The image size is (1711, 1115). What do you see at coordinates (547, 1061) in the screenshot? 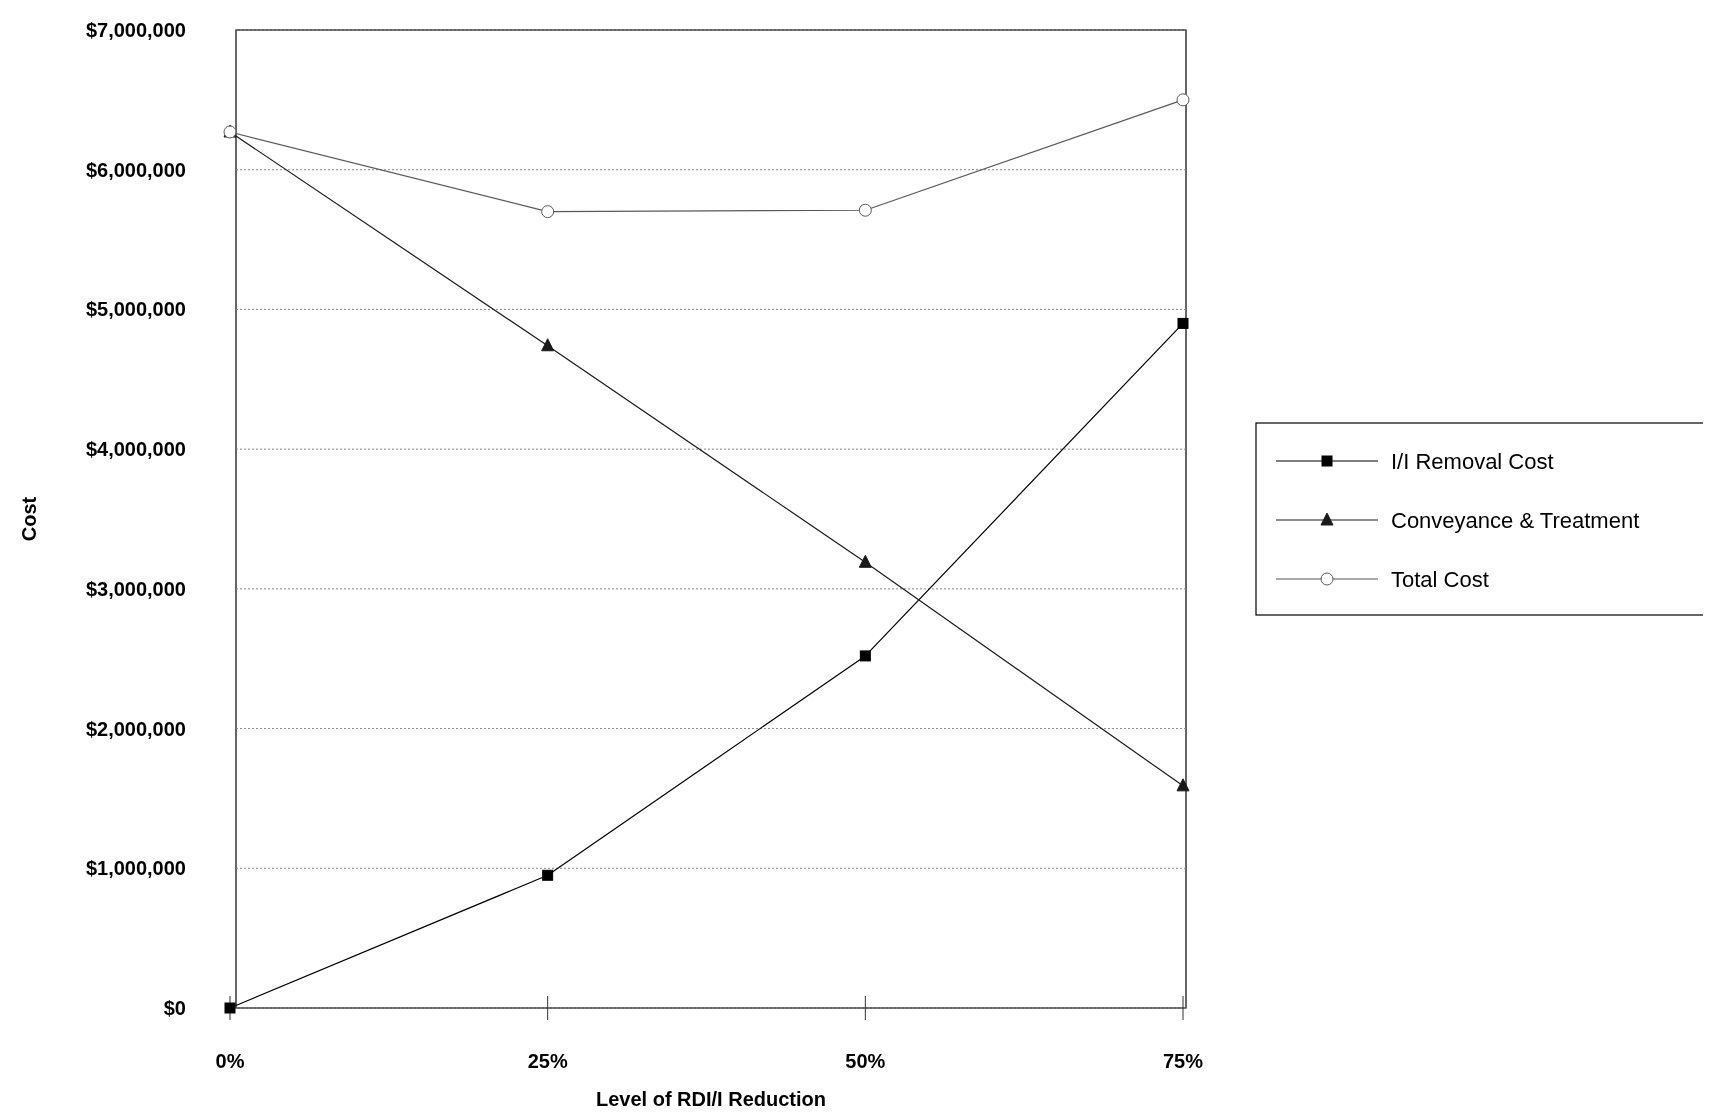
I see `x-tick-label: 25%` at bounding box center [547, 1061].